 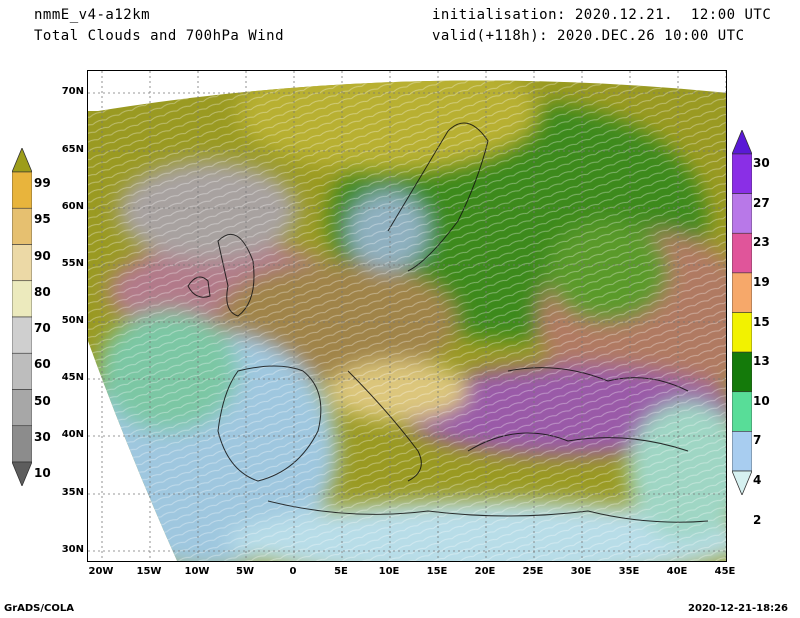 I want to click on cloud-colorbar, so click(x=22, y=317).